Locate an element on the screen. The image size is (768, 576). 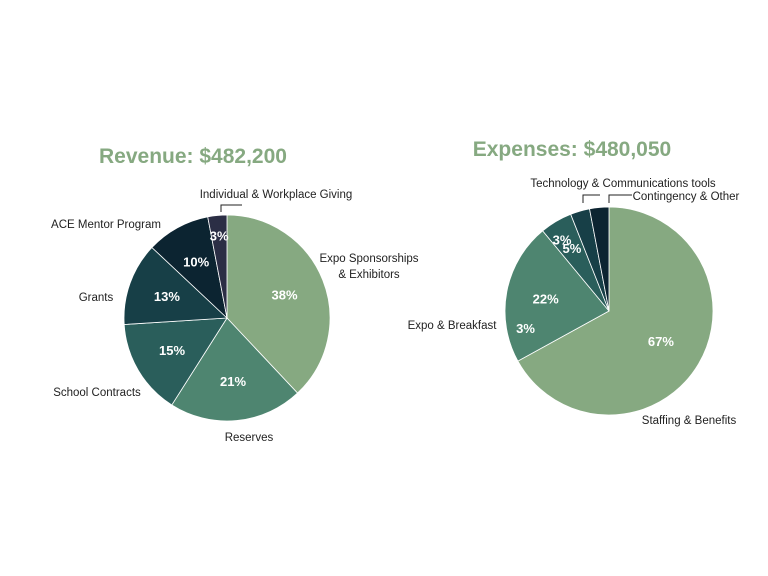
pie-category-label-reserves: Reserves is located at coordinates (249, 438).